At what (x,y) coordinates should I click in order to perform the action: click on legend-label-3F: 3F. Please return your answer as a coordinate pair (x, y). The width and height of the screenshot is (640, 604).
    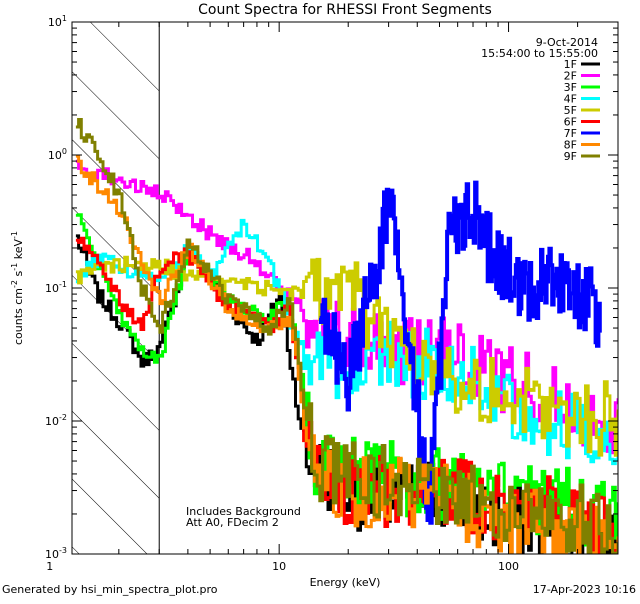
    Looking at the image, I should click on (570, 87).